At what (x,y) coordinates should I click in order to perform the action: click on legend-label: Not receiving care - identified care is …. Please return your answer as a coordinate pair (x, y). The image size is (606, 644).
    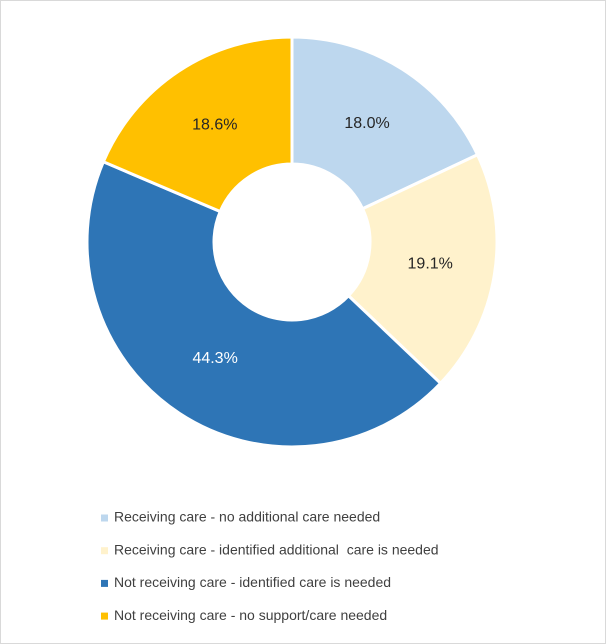
    Looking at the image, I should click on (252, 582).